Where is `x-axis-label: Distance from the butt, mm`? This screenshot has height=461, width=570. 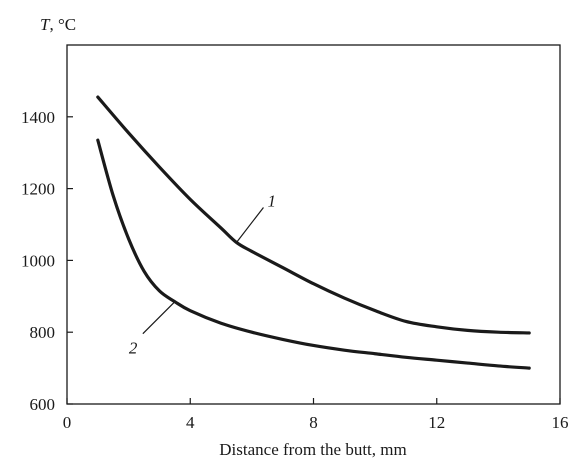
x-axis-label: Distance from the butt, mm is located at coordinates (312, 449).